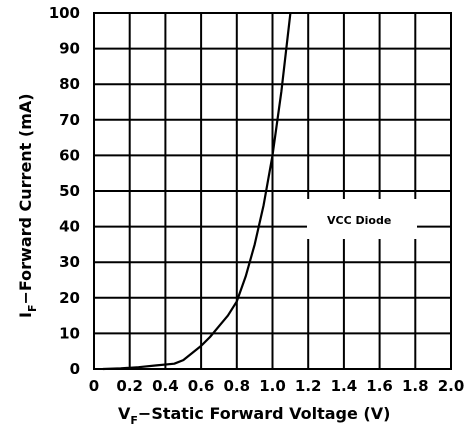 This screenshot has height=430, width=472. I want to click on y-tick-label: 50, so click(69, 191).